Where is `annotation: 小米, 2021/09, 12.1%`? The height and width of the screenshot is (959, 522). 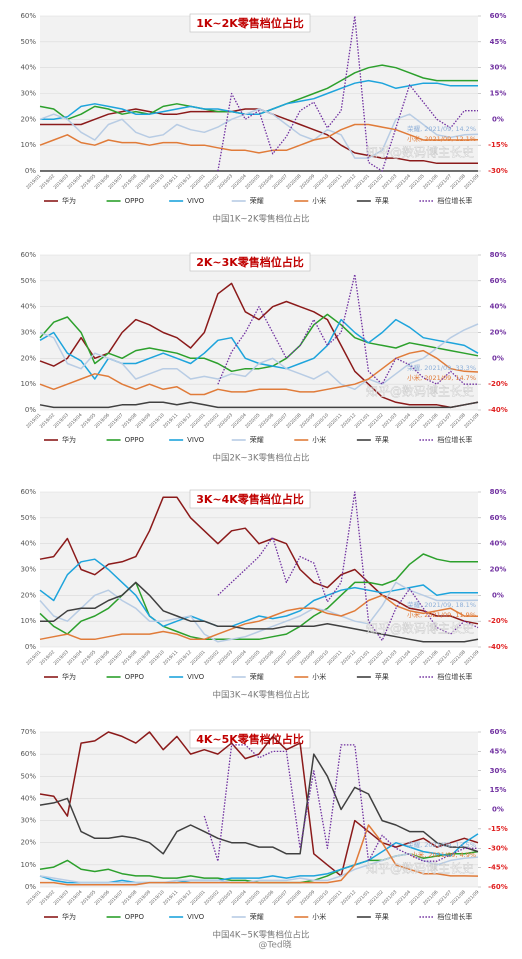
annotation: 小米, 2021/09, 12.1% is located at coordinates (441, 138).